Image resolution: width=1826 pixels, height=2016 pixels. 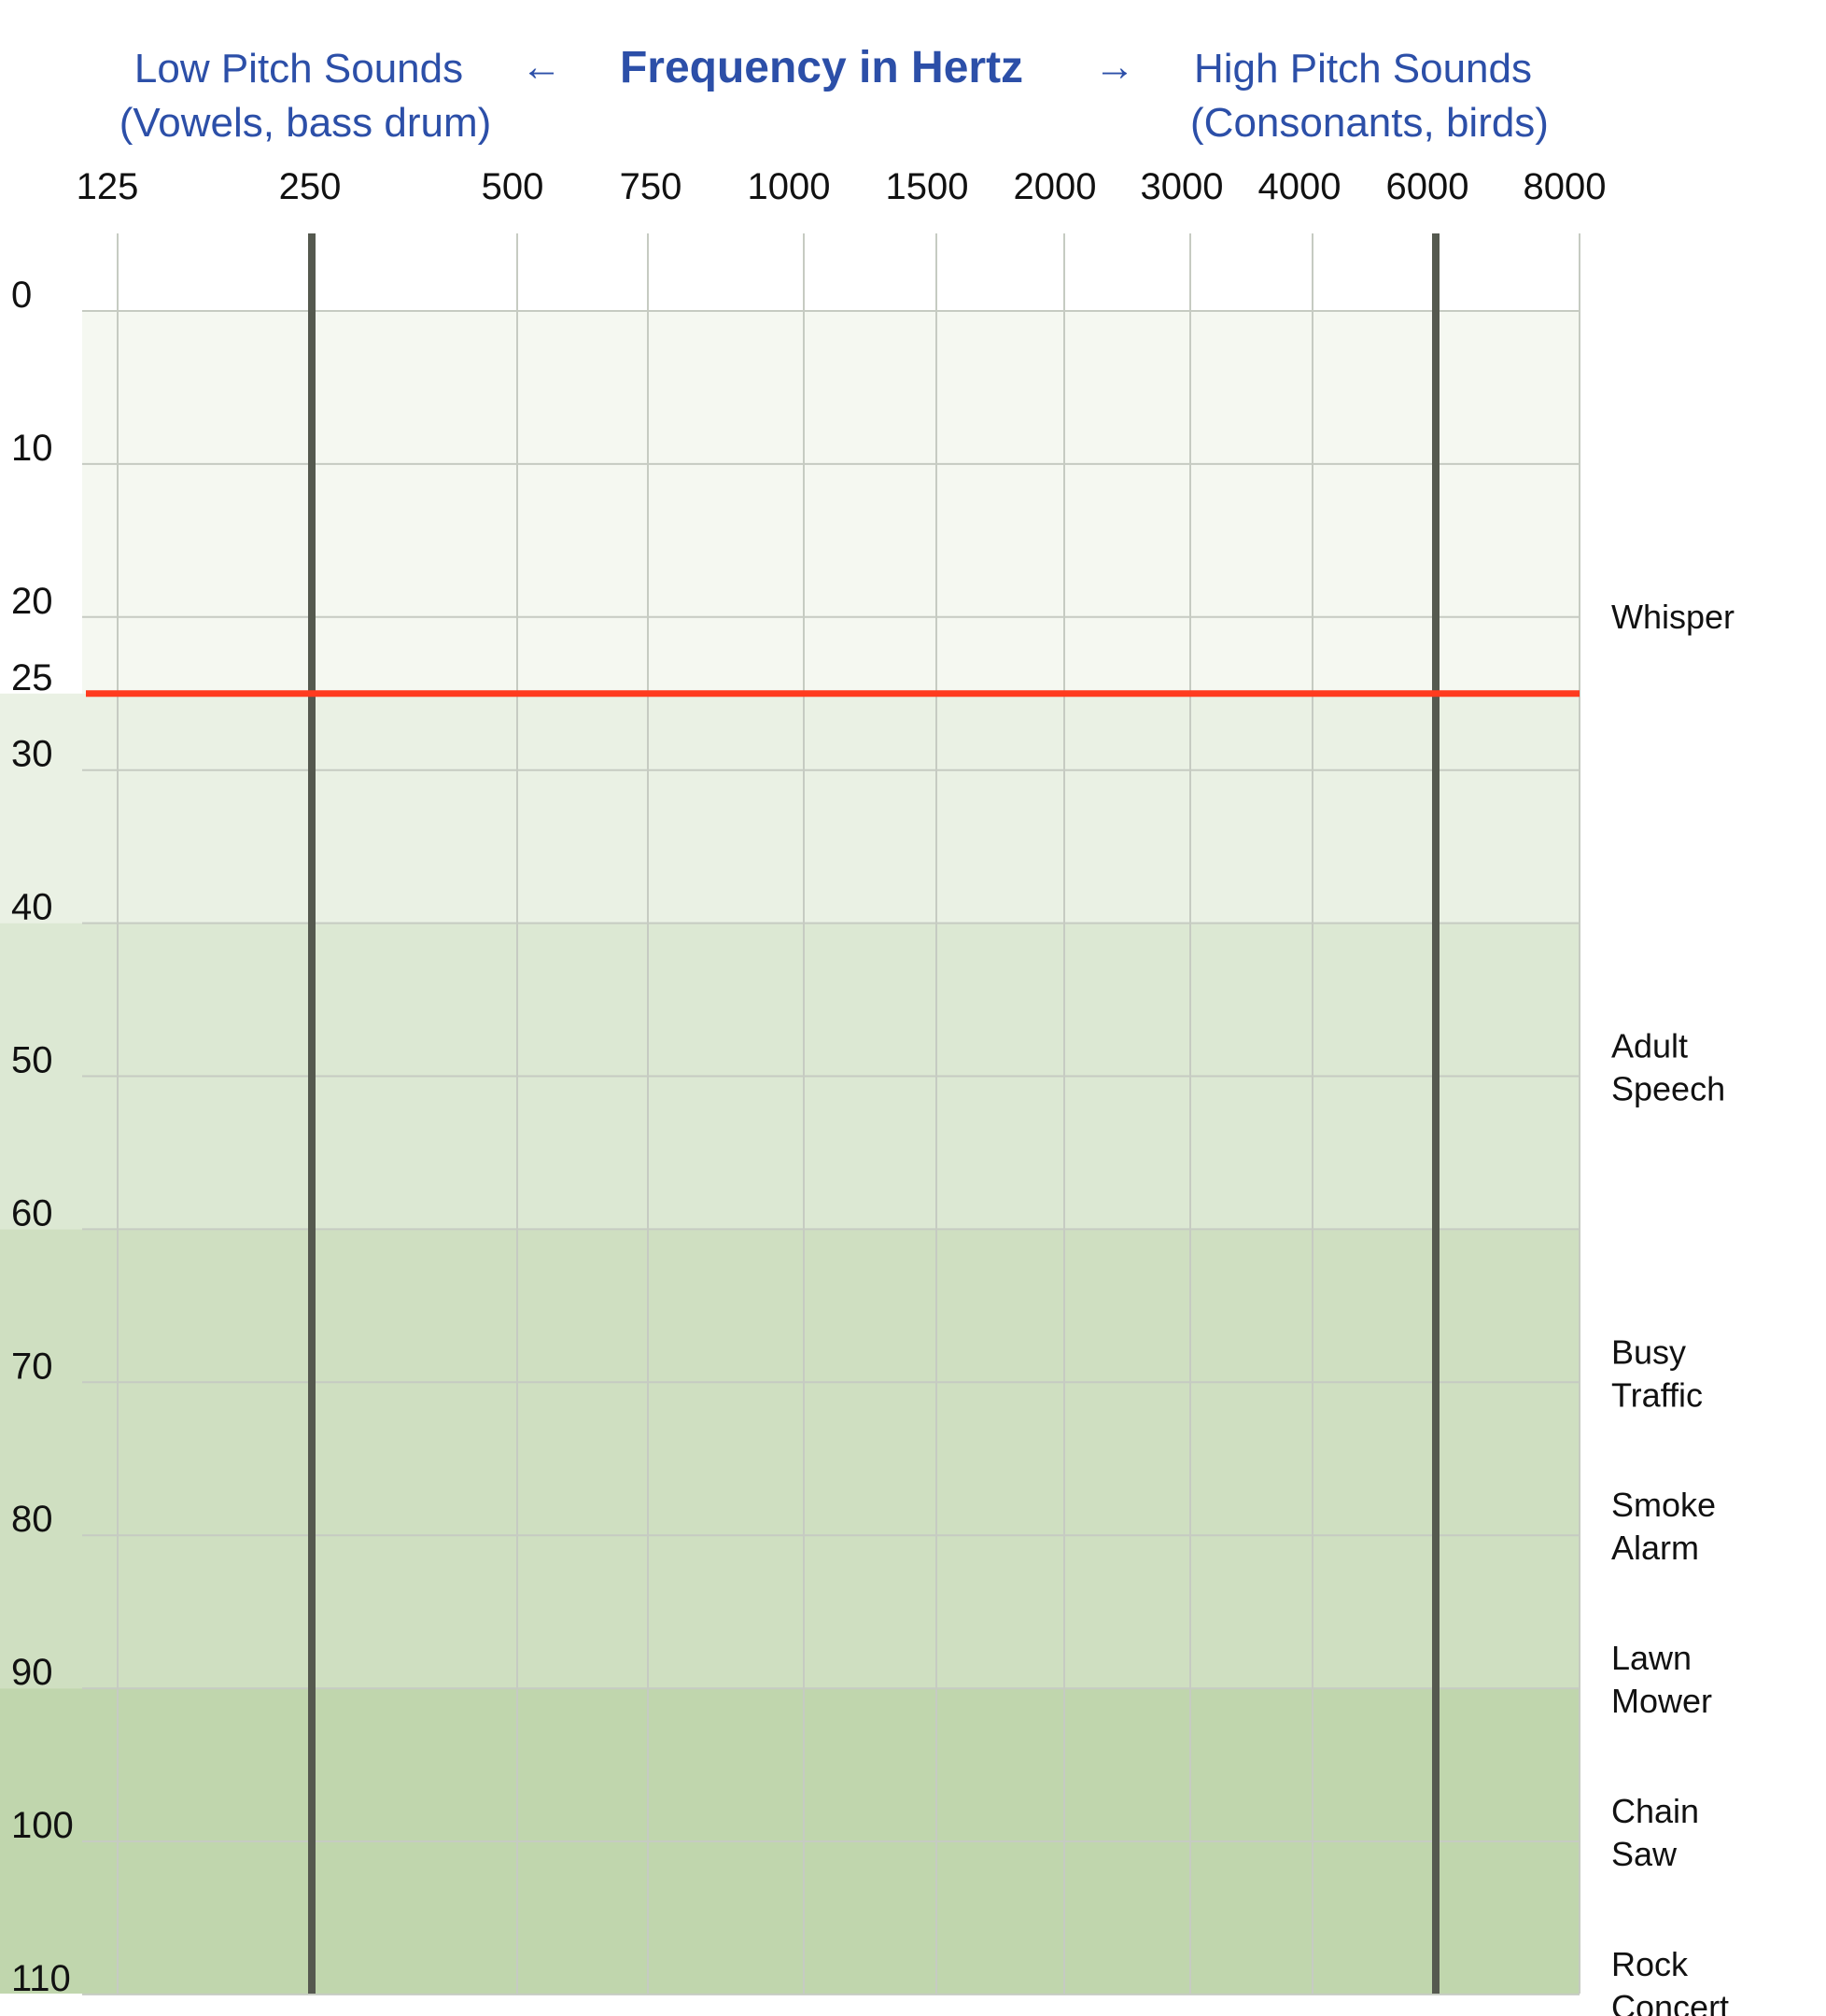 I want to click on y-tick-label: 20, so click(x=32, y=602).